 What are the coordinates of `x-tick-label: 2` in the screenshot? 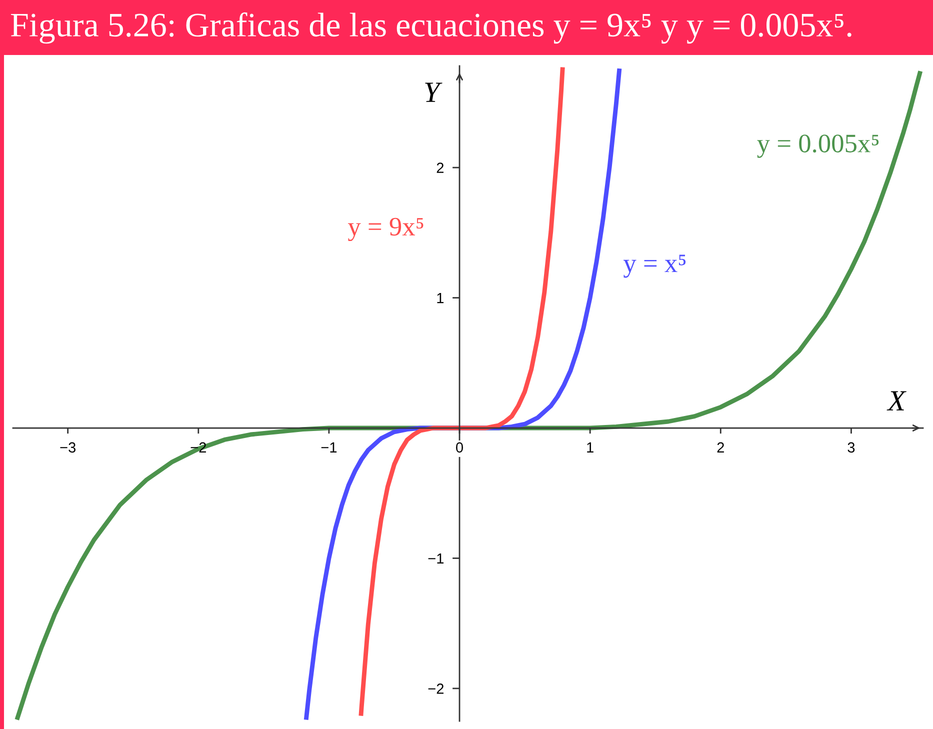 It's located at (720, 447).